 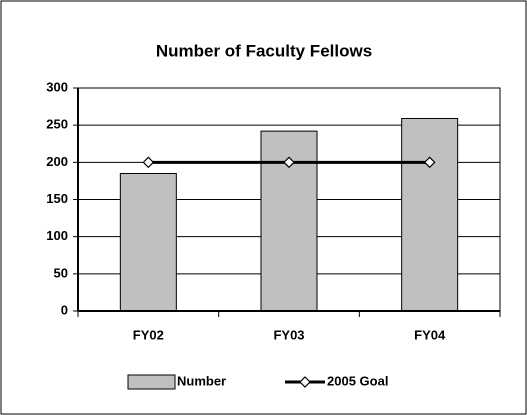 I want to click on x-tick-label: FY02, so click(x=148, y=334).